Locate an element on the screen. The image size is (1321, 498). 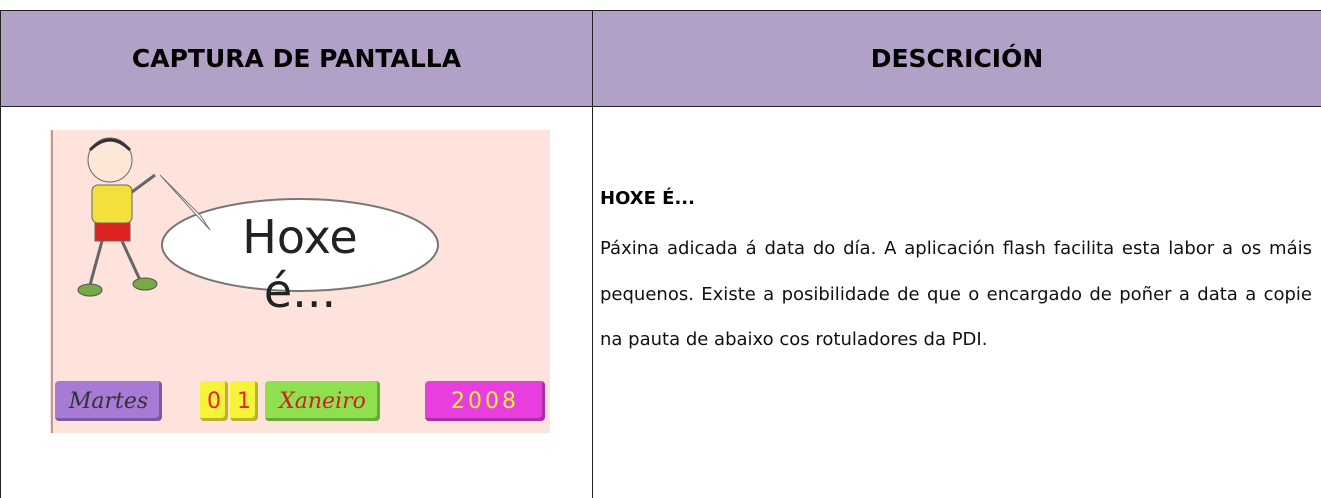
day-name-button: Martes is located at coordinates (108, 401).